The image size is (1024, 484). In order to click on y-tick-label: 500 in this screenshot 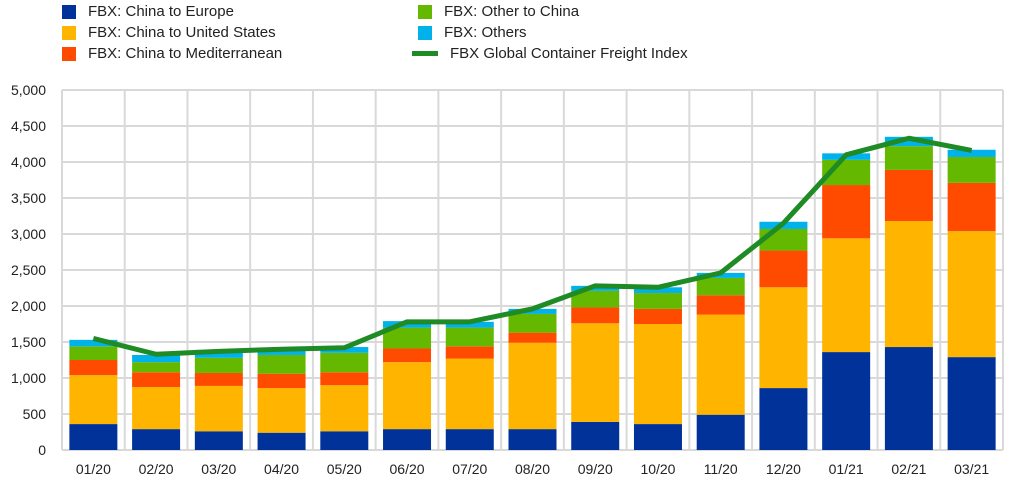, I will do `click(35, 414)`.